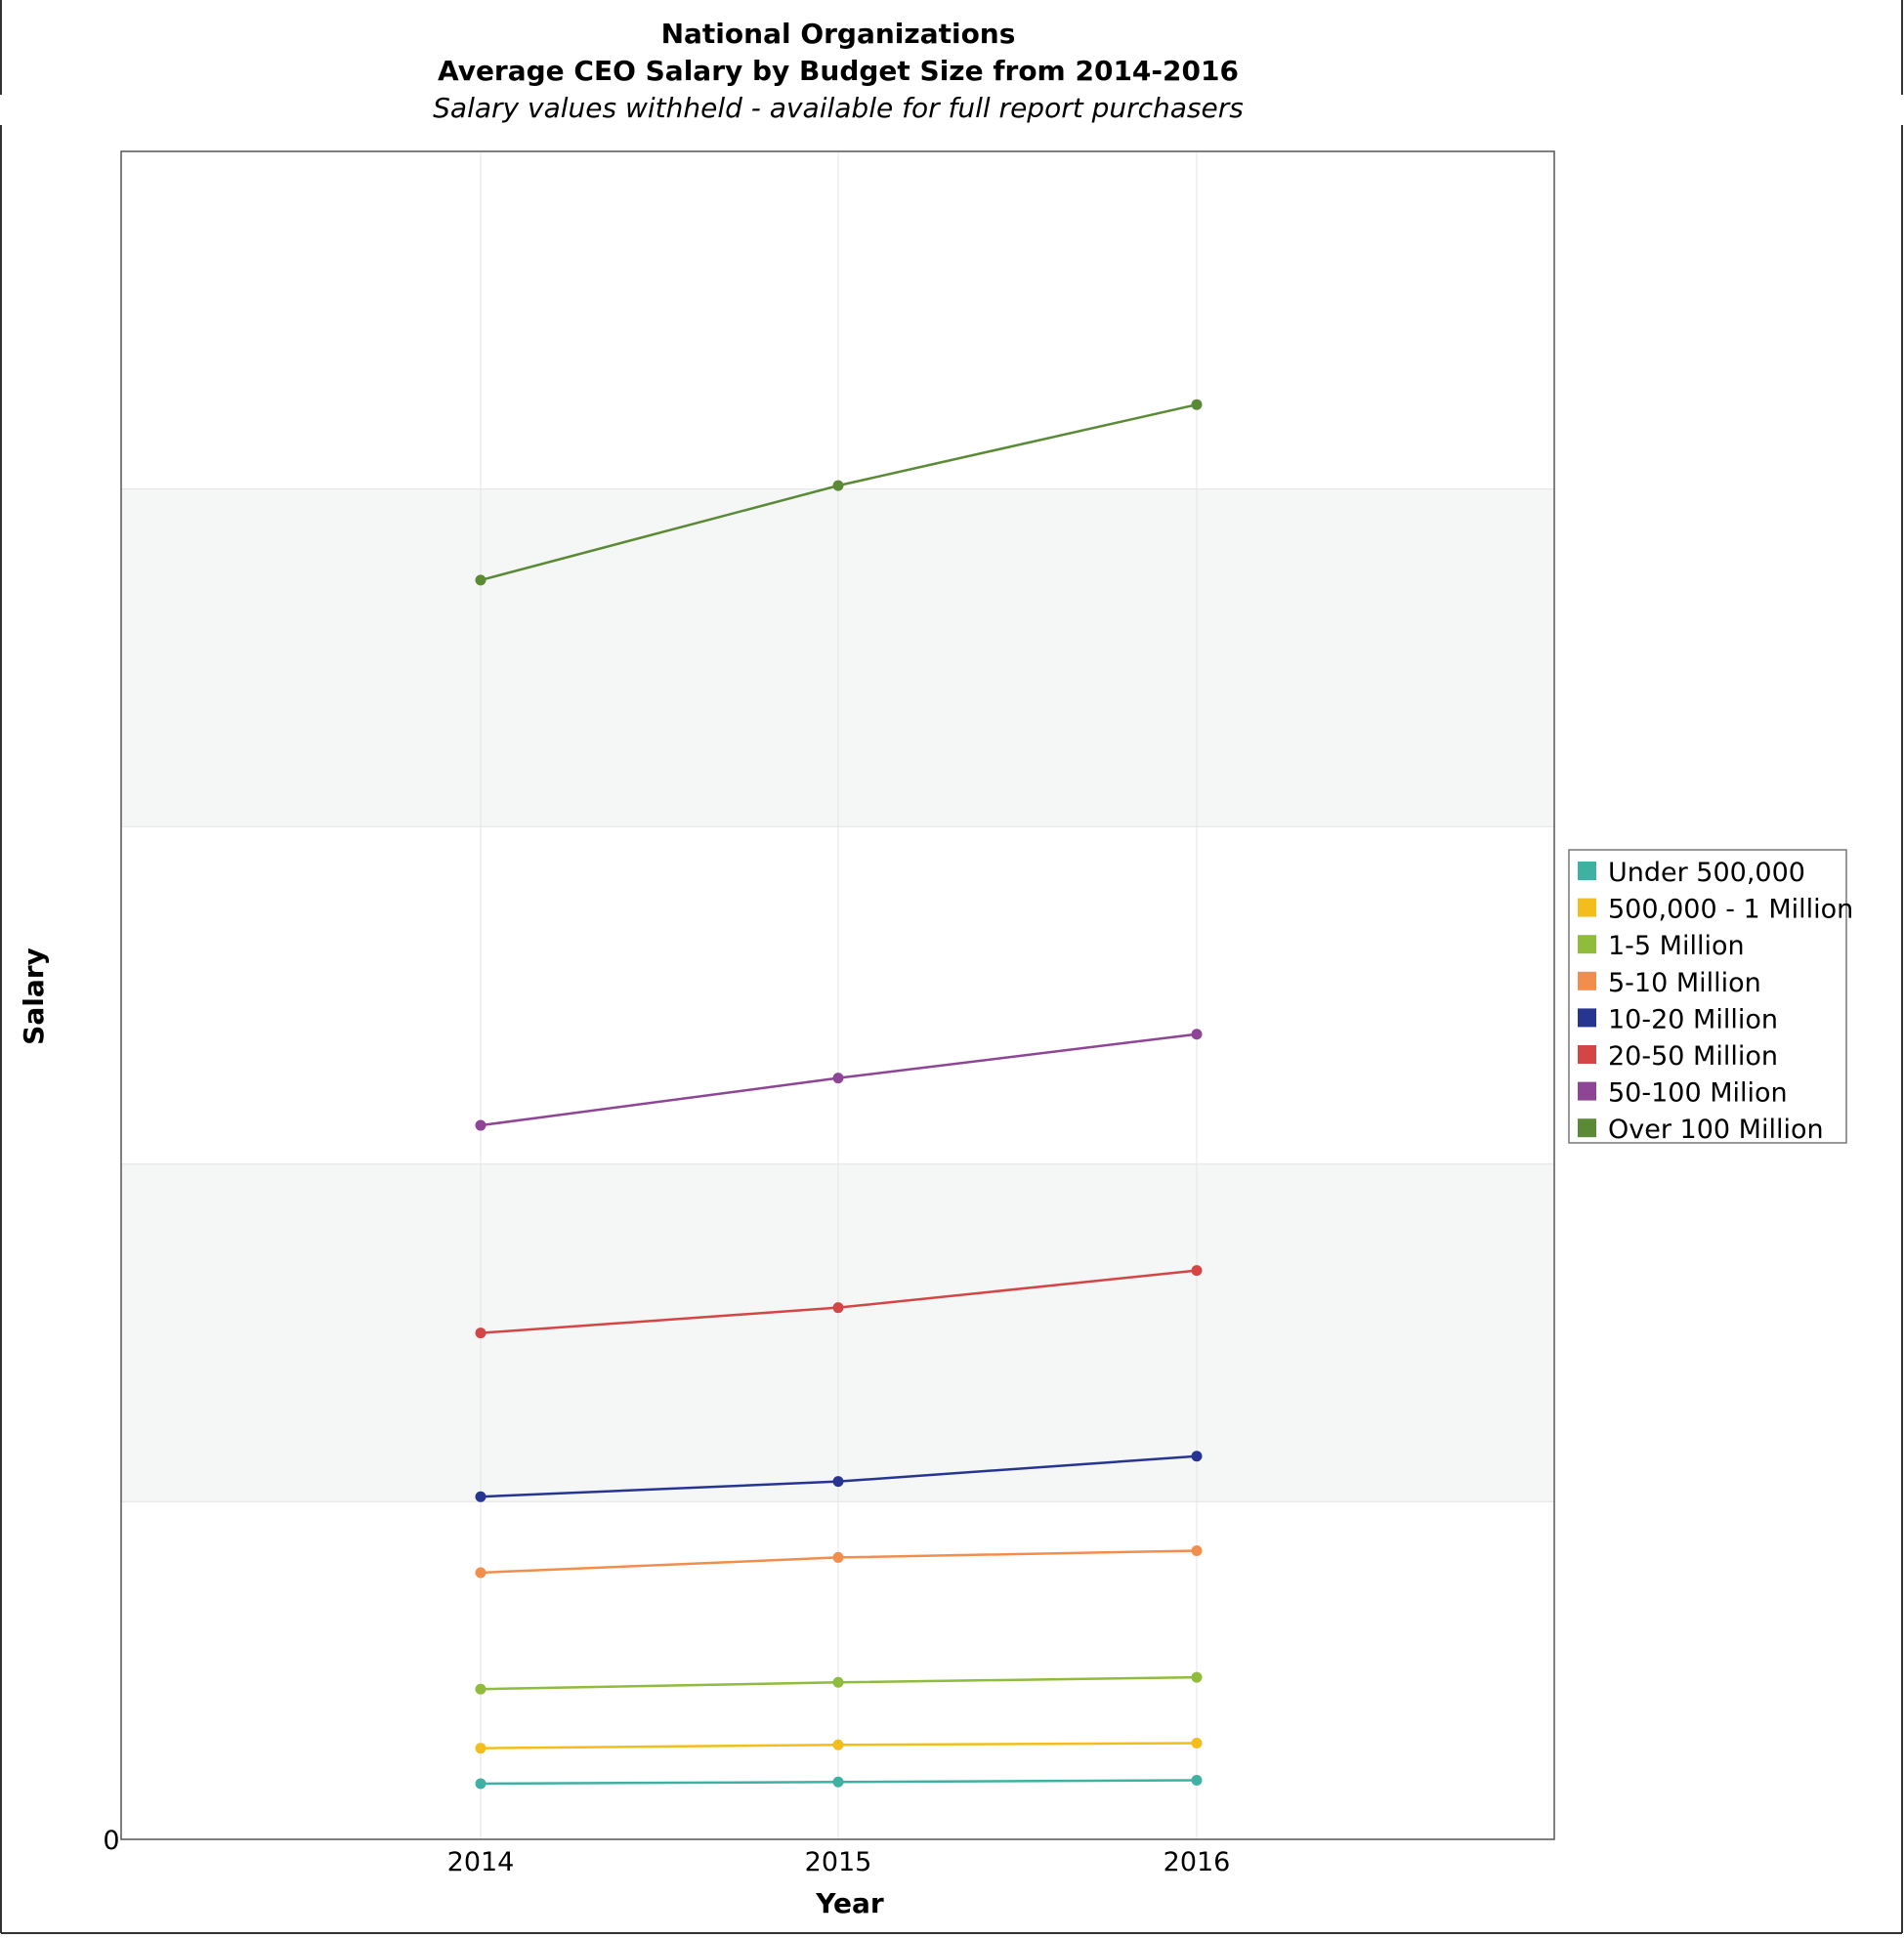 This screenshot has width=1904, height=1938. Describe the element at coordinates (1730, 910) in the screenshot. I see `legend-label: 500,000 - 1 Million` at that location.